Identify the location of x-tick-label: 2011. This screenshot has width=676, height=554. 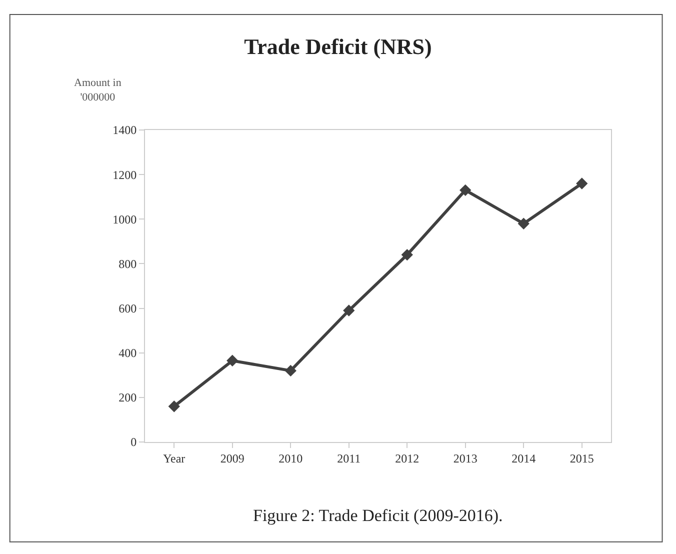
(349, 458).